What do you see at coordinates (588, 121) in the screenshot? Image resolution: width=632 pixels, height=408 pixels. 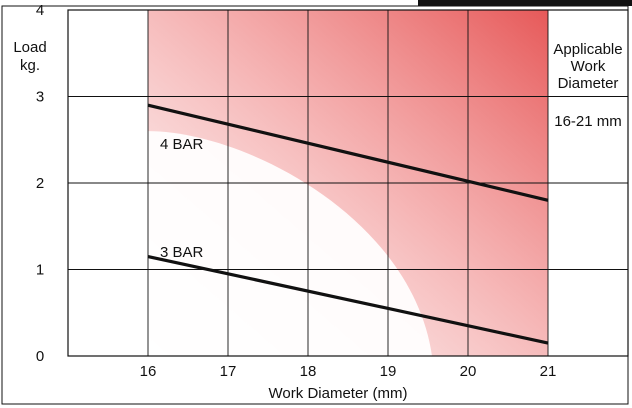 I see `side-panel-value: 16-21 mm` at bounding box center [588, 121].